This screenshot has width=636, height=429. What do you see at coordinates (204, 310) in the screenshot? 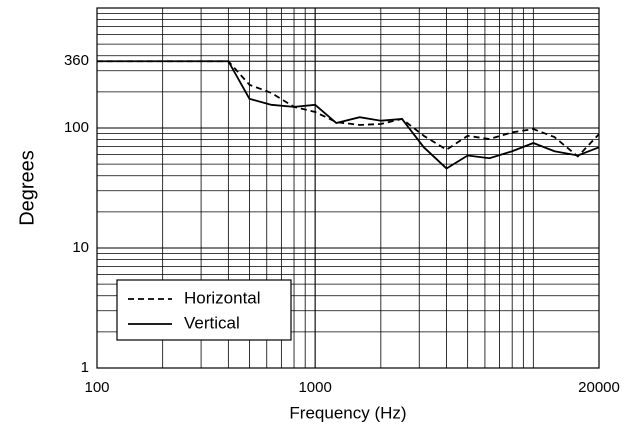
I see `legend-box` at bounding box center [204, 310].